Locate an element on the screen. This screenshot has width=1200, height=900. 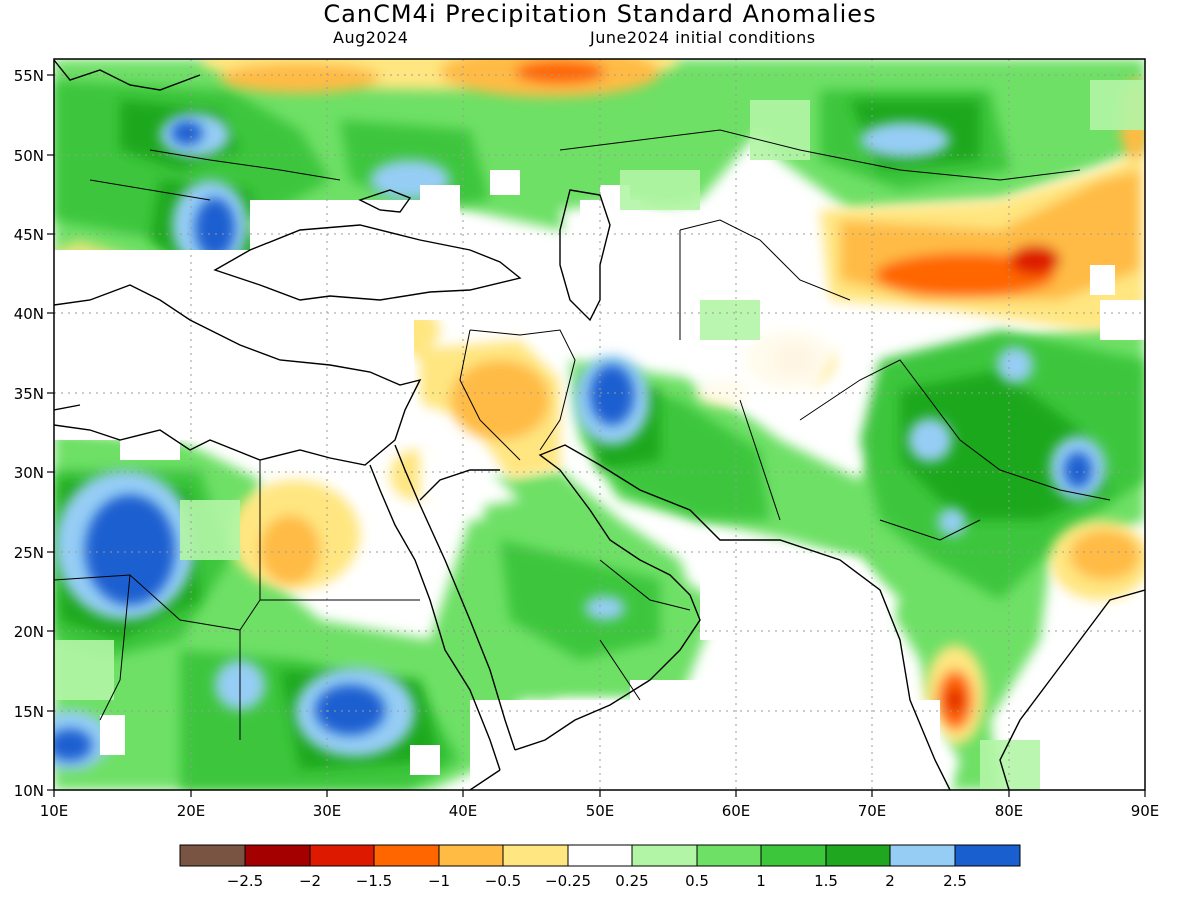
lon-tick-label: 50E is located at coordinates (600, 811).